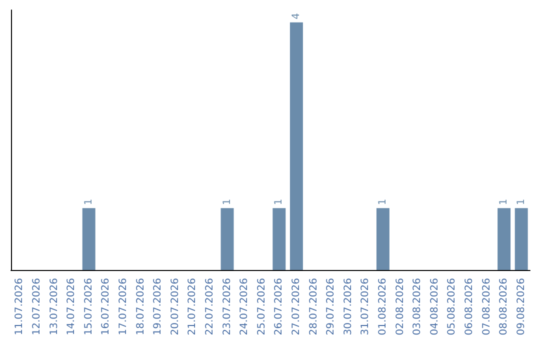 This screenshot has width=540, height=340. Describe the element at coordinates (296, 307) in the screenshot. I see `x-tick-label: 27.07.2026` at that location.